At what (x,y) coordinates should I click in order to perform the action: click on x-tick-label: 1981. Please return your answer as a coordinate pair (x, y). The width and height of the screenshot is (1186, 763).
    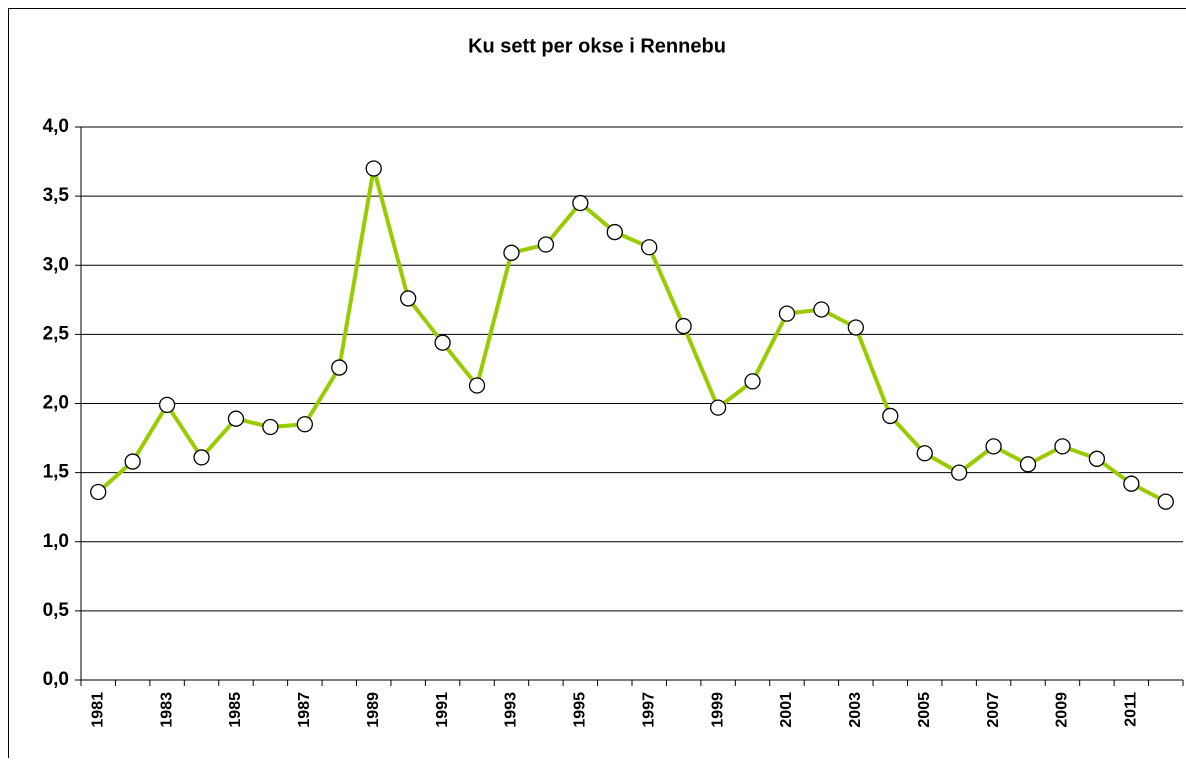
    Looking at the image, I should click on (97, 710).